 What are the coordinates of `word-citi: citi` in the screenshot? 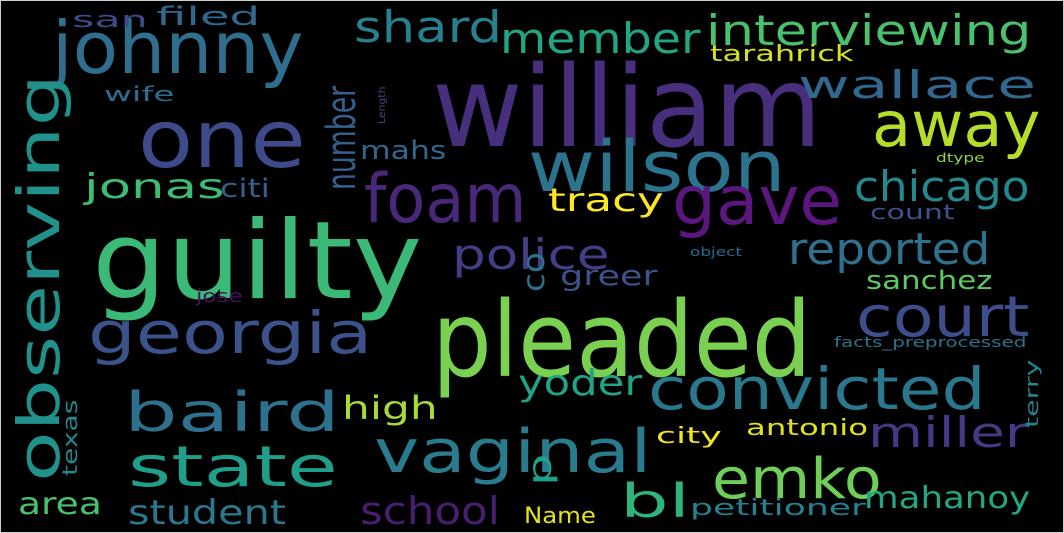 It's located at (245, 189).